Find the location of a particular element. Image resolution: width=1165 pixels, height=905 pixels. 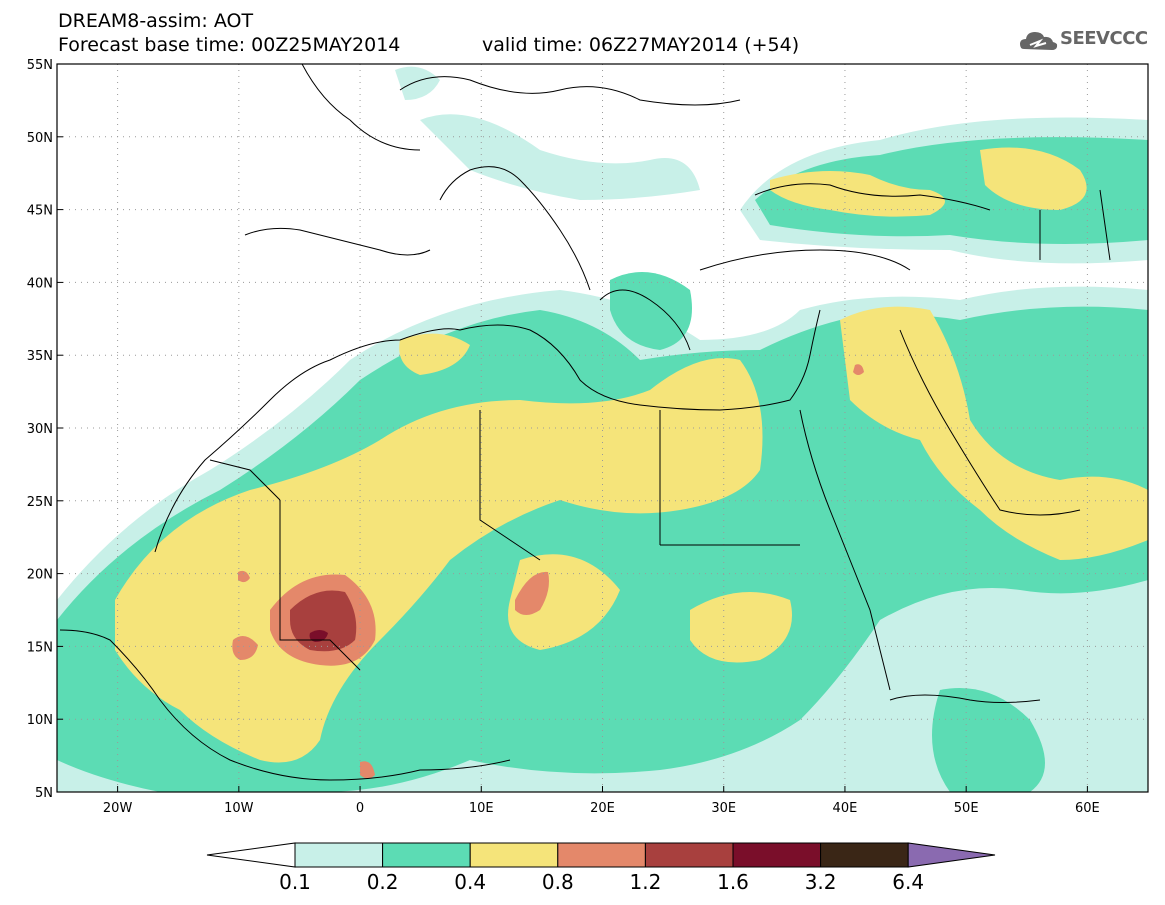

lat-label-15N: 15N is located at coordinates (40, 647).